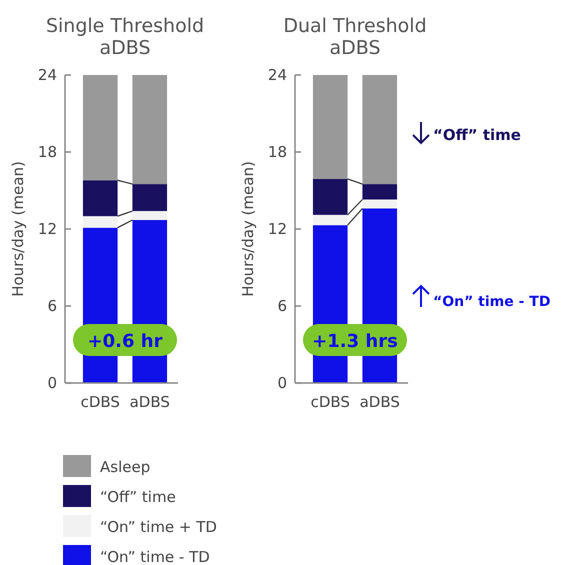 The height and width of the screenshot is (565, 562). I want to click on annotation: +1.3 hrs, so click(355, 341).